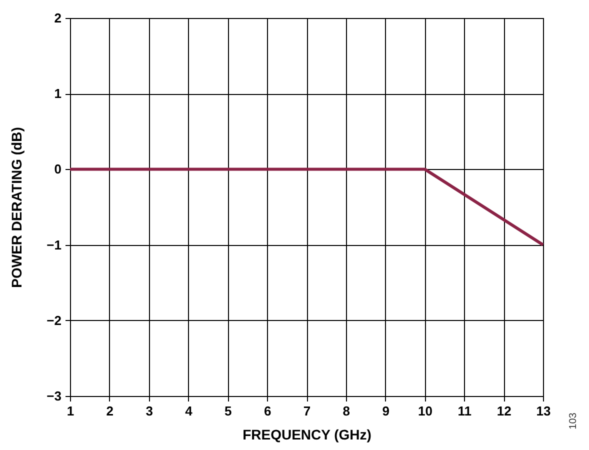 The width and height of the screenshot is (589, 450). Describe the element at coordinates (58, 94) in the screenshot. I see `y-tick-label: 1` at that location.